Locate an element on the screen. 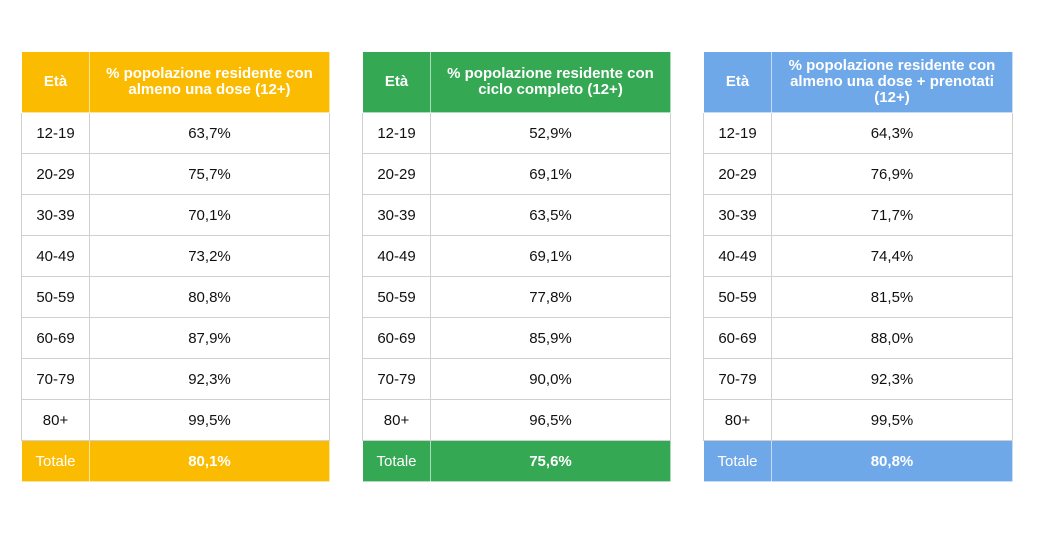 The image size is (1039, 533). table-row: 60-69 87,9% is located at coordinates (175, 338).